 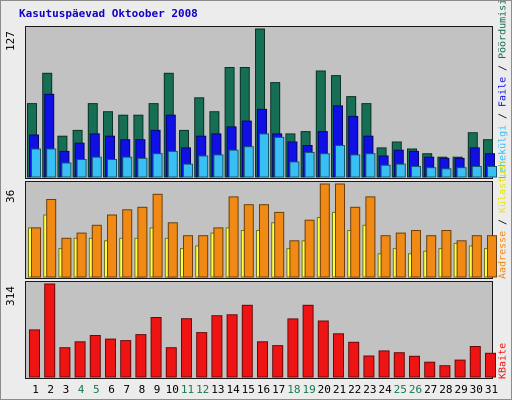 What do you see at coordinates (294, 389) in the screenshot?
I see `x-tick-label: 18` at bounding box center [294, 389].